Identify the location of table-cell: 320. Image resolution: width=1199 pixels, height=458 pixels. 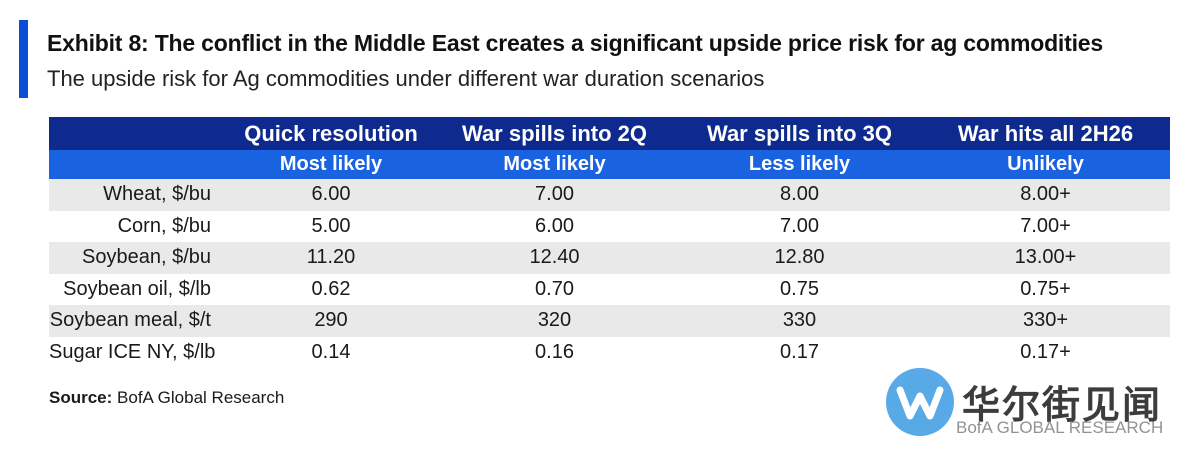
(554, 321).